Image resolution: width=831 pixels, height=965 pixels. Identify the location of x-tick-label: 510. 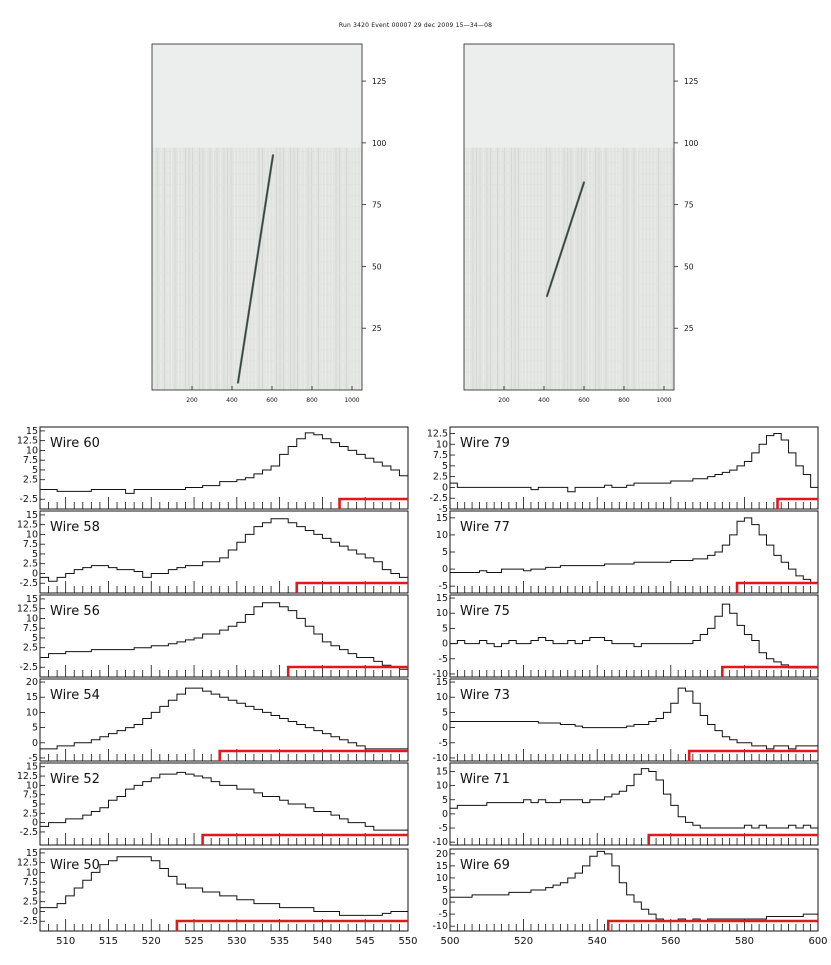
(65, 941).